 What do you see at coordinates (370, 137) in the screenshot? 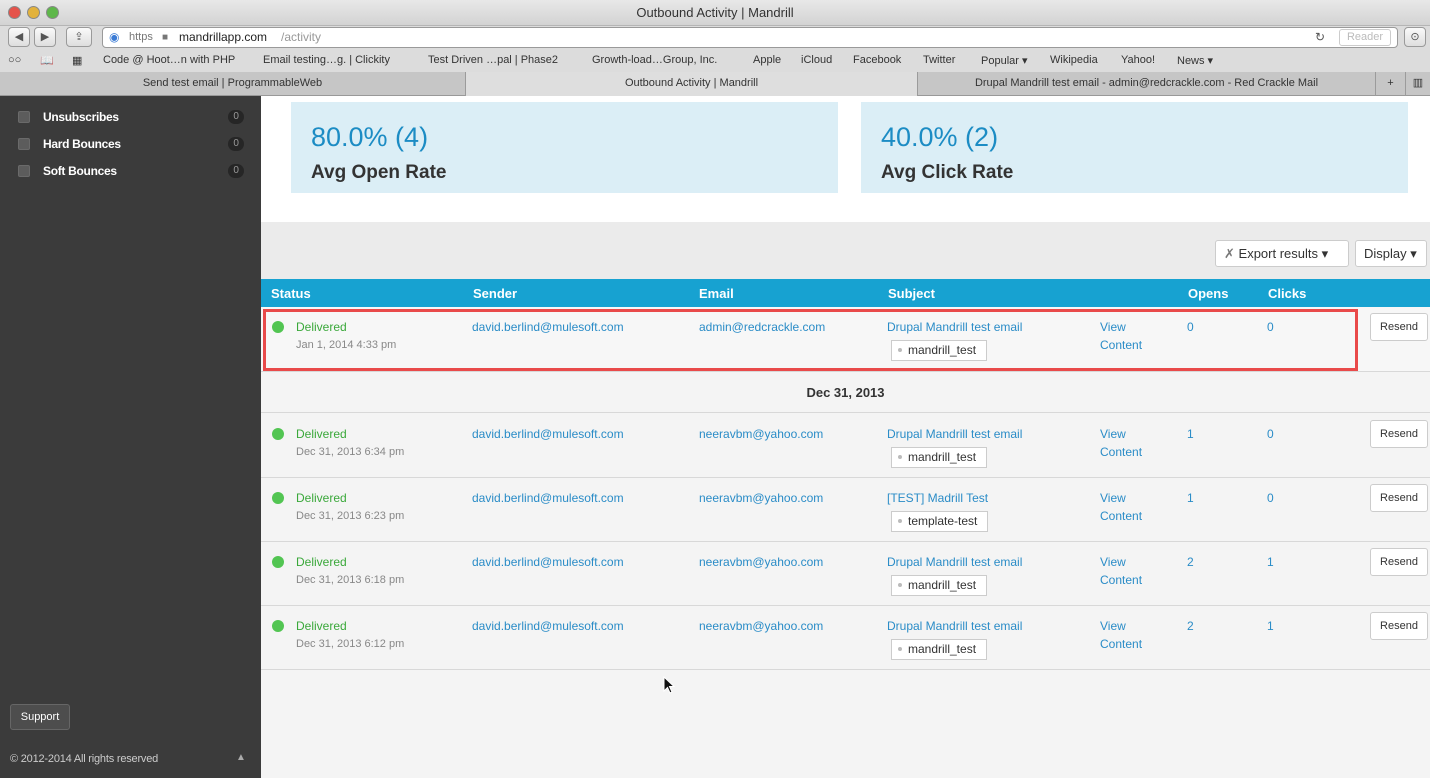
I see `open-rate-value: 80.0% (4)` at bounding box center [370, 137].